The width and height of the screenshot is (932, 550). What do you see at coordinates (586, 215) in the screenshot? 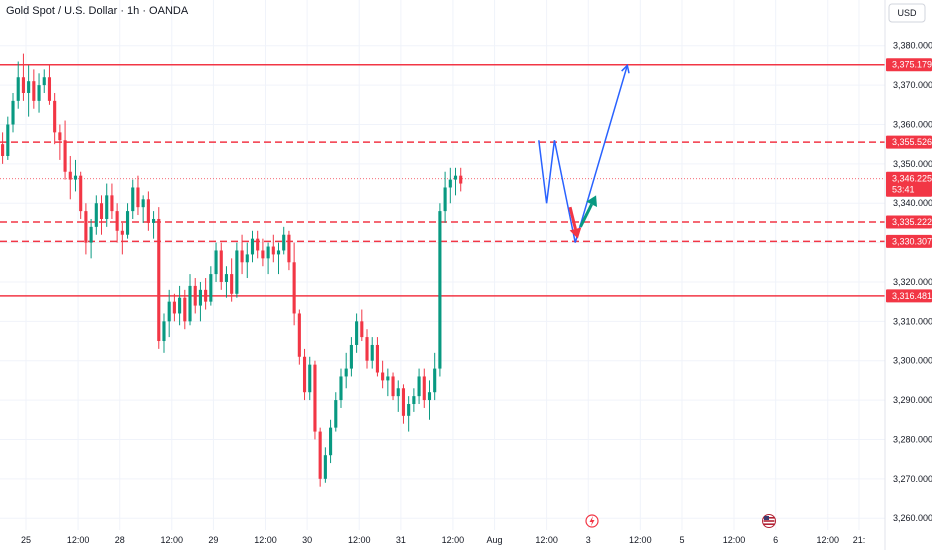
I see `up-arrow-shaft` at bounding box center [586, 215].